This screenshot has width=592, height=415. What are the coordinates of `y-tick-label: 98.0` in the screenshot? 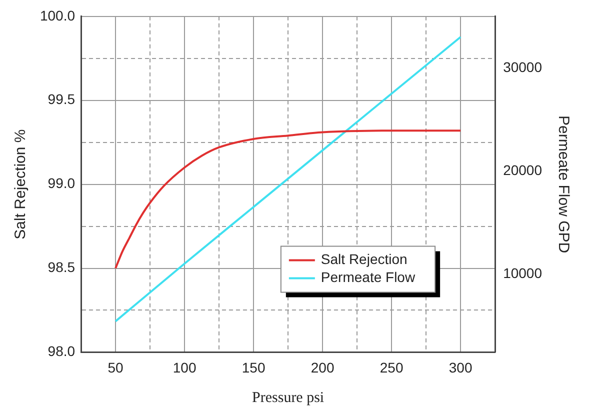 It's located at (62, 351).